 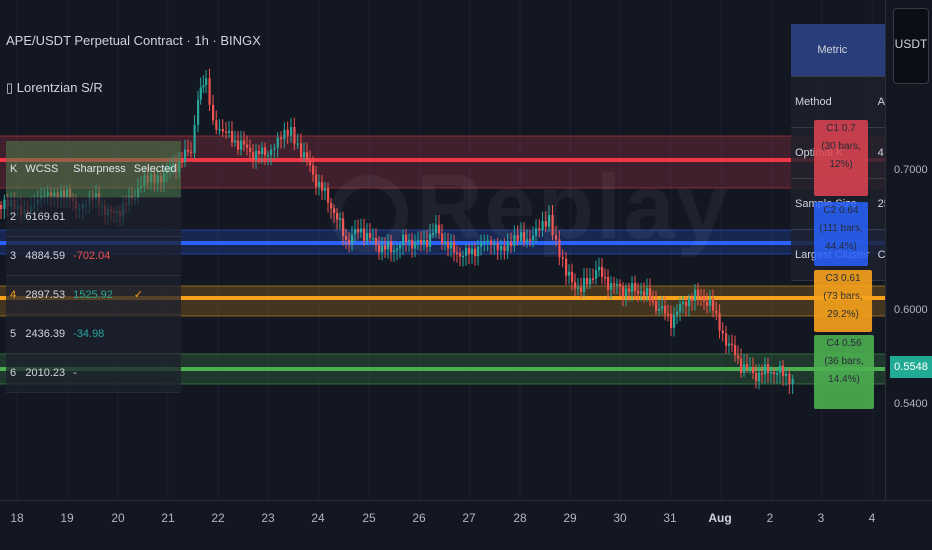 I want to click on time-tick: 3, so click(x=821, y=518).